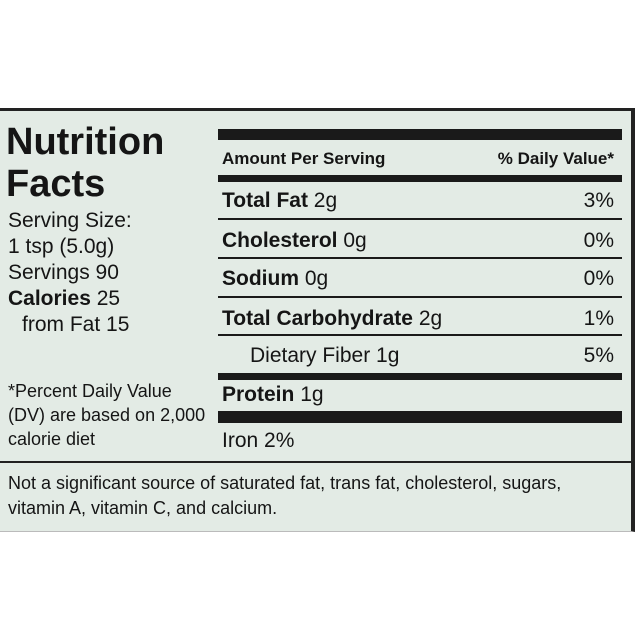  What do you see at coordinates (63, 272) in the screenshot?
I see `servings: Servings 90` at bounding box center [63, 272].